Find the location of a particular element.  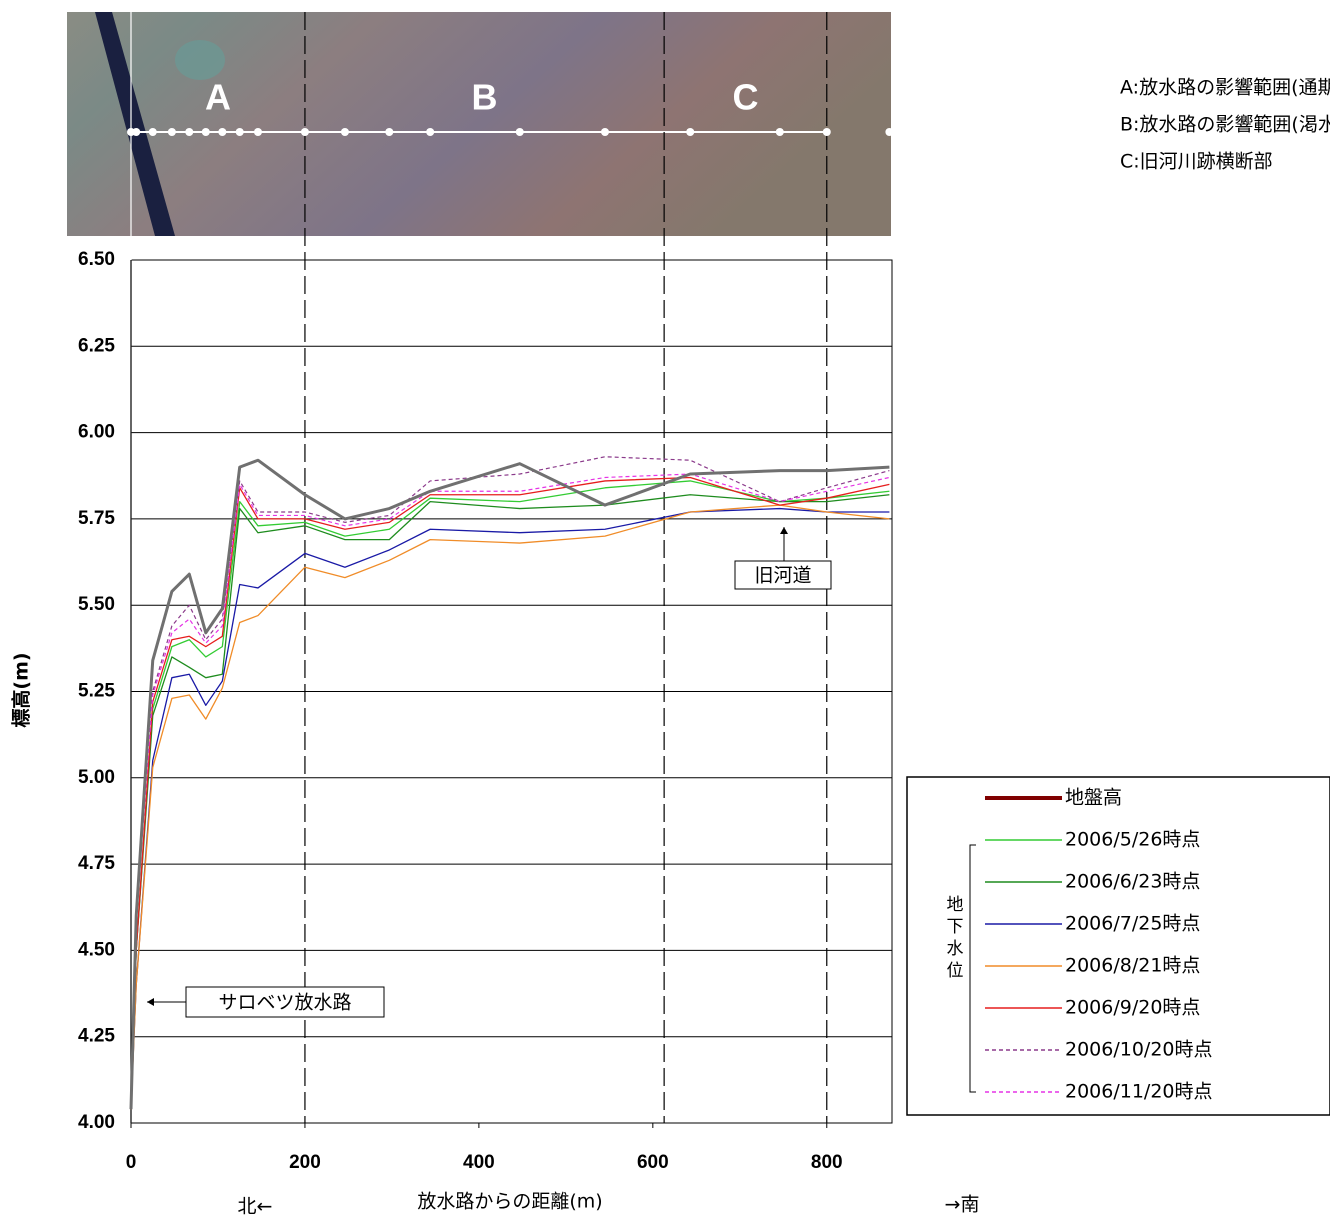

legend-label: 2006/10/20時点 is located at coordinates (1139, 1050).